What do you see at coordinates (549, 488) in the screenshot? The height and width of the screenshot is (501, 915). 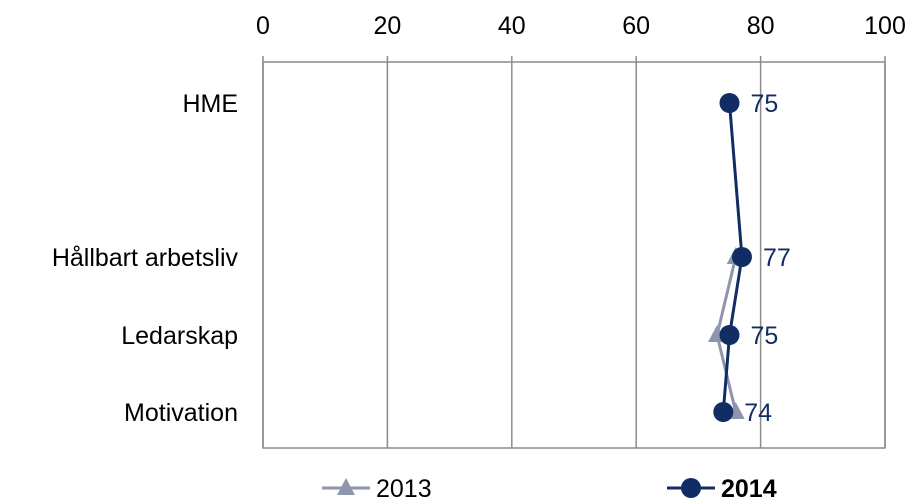 I see `legend: 2013 2014` at bounding box center [549, 488].